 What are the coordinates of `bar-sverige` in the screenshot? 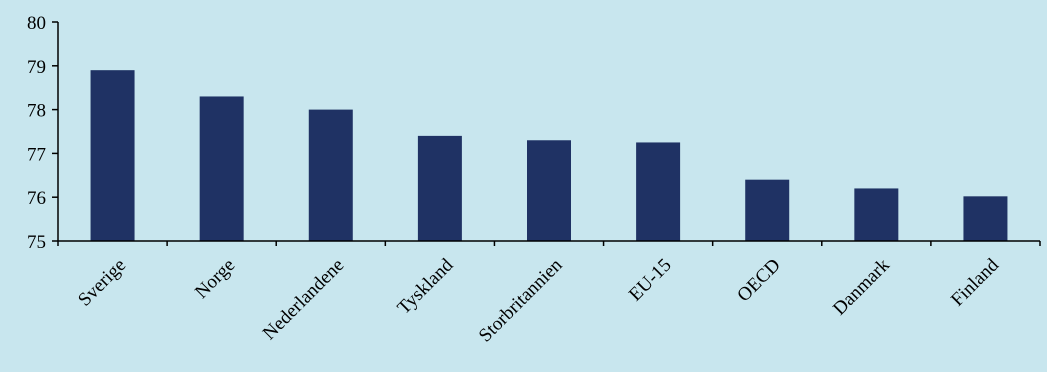 It's located at (112, 156).